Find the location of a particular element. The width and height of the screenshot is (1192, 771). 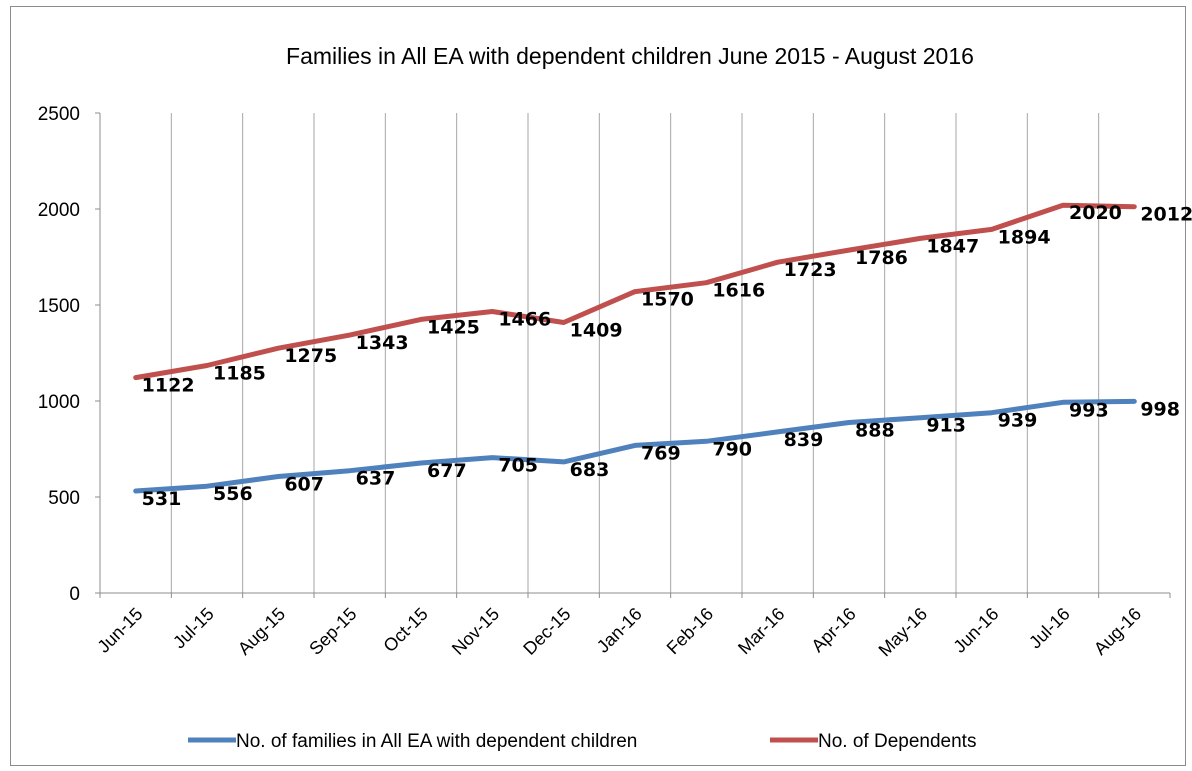

data-label: 998 is located at coordinates (1160, 409).